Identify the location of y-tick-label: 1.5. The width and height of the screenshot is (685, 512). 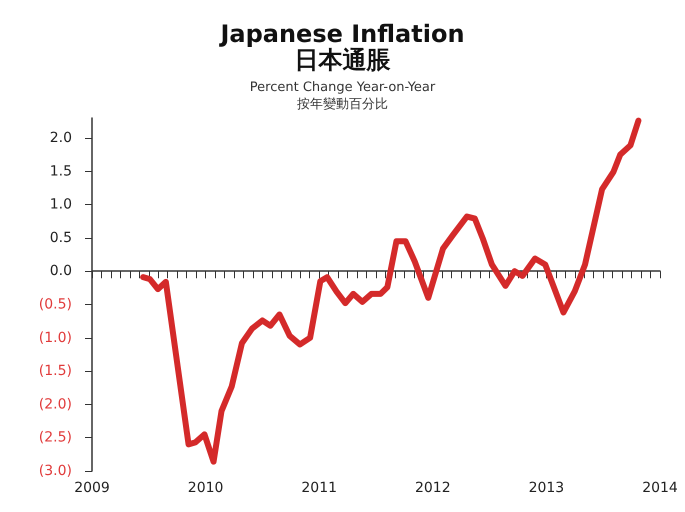
(61, 171).